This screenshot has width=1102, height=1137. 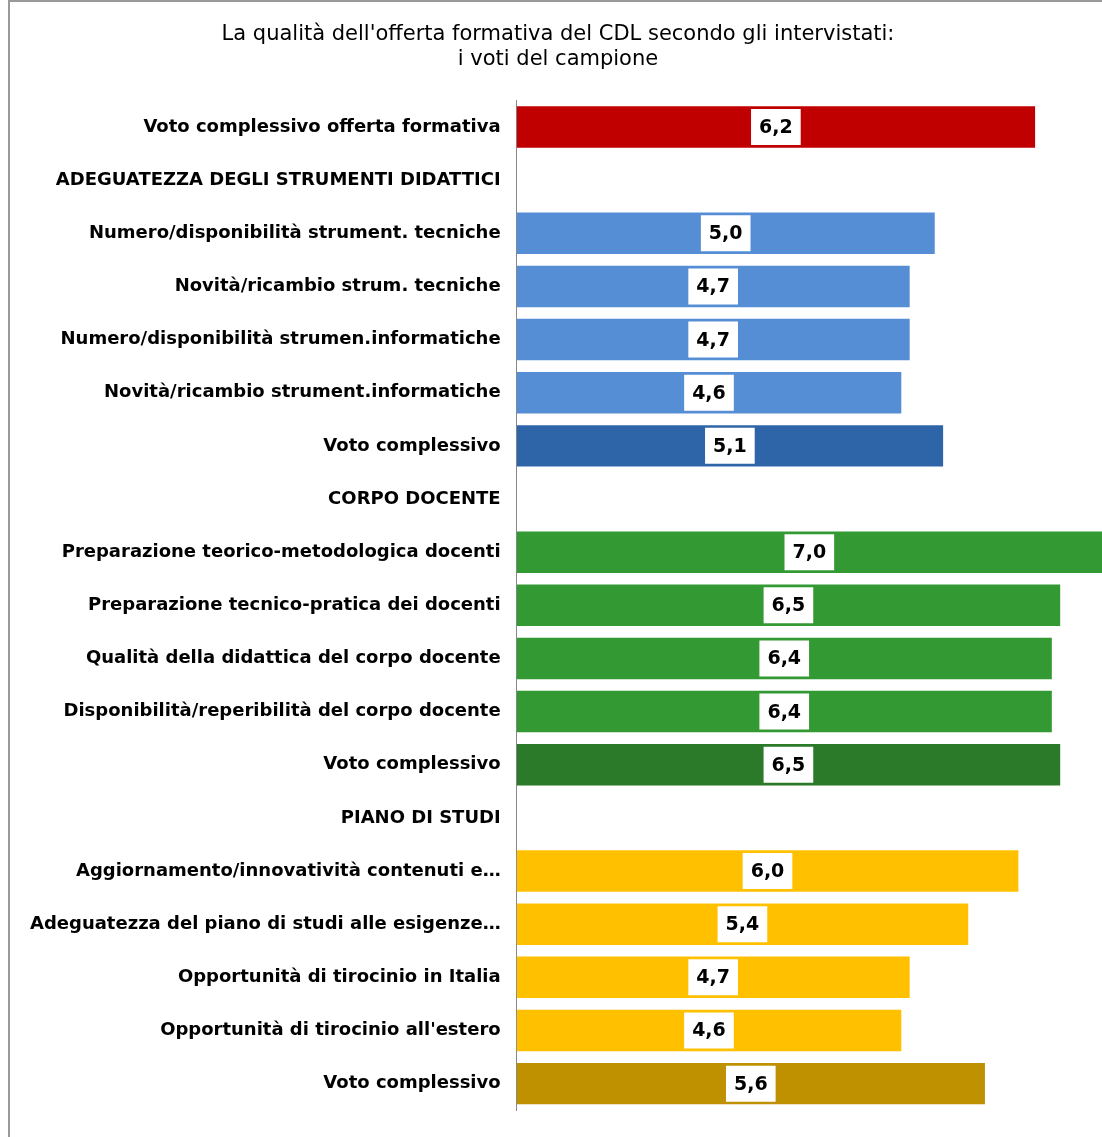 I want to click on y-tick-label: Preparazione tecnico-pratica dei docenti, so click(x=294, y=603).